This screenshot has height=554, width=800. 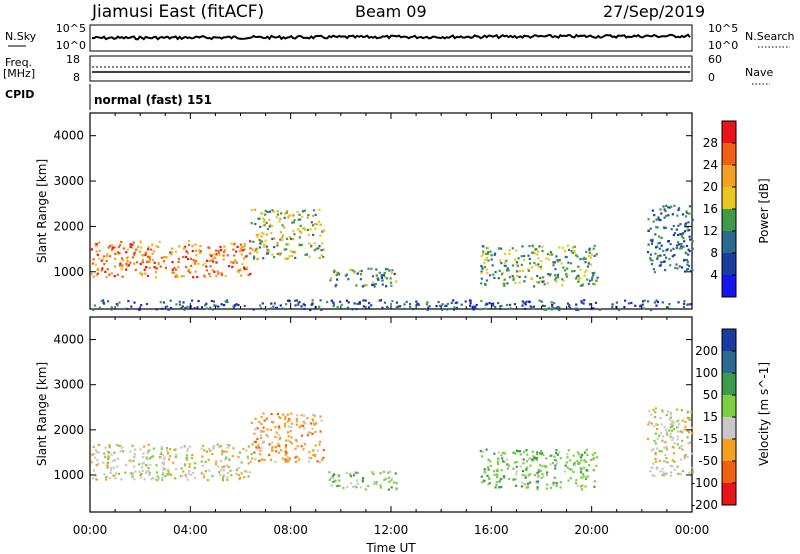 I want to click on colorbar-segment, so click(x=729, y=286).